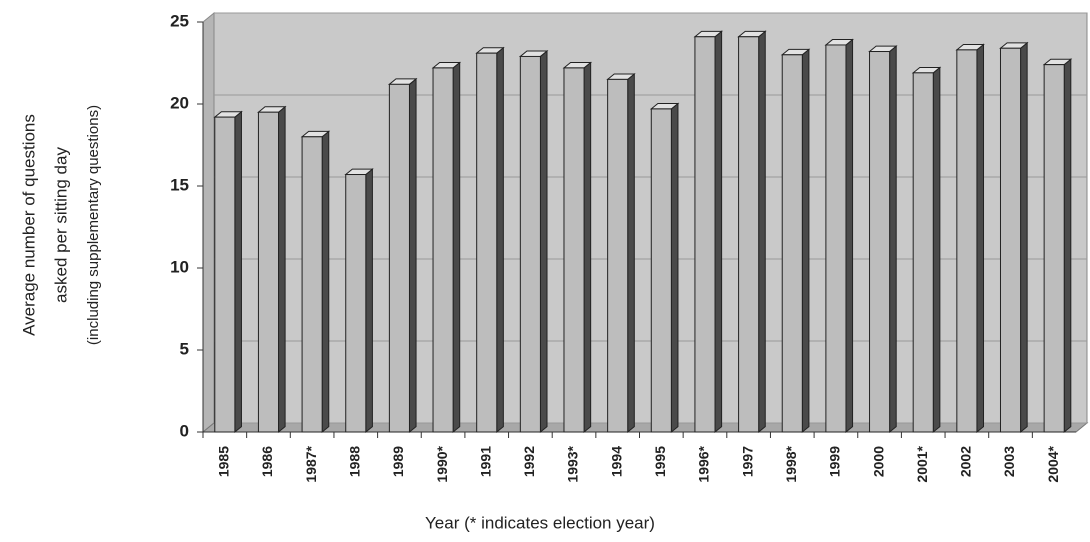  What do you see at coordinates (93, 225) in the screenshot?
I see `y-axis-label: (including supplementary questions)` at bounding box center [93, 225].